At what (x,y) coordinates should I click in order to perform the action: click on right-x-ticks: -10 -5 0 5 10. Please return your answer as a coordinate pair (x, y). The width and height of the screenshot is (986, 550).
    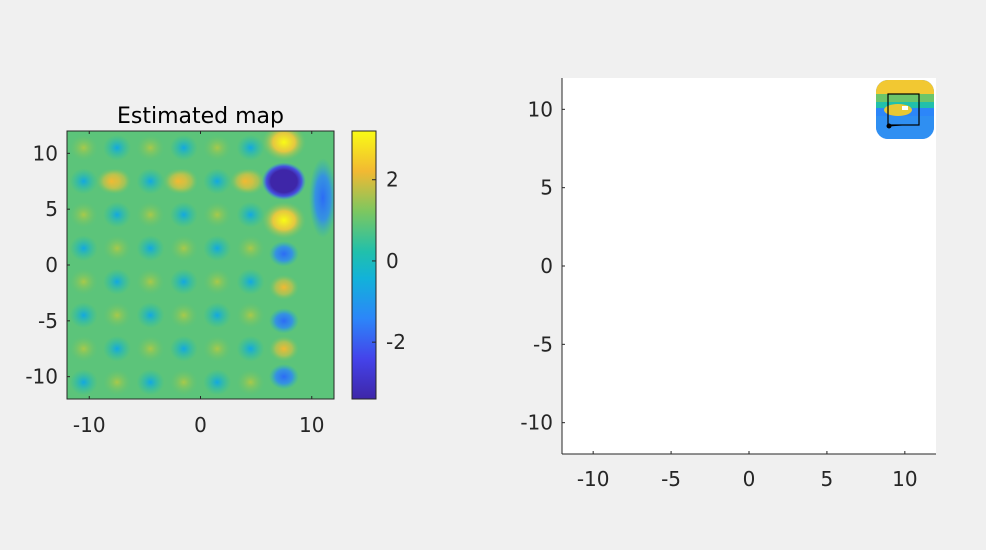
    Looking at the image, I should click on (747, 471).